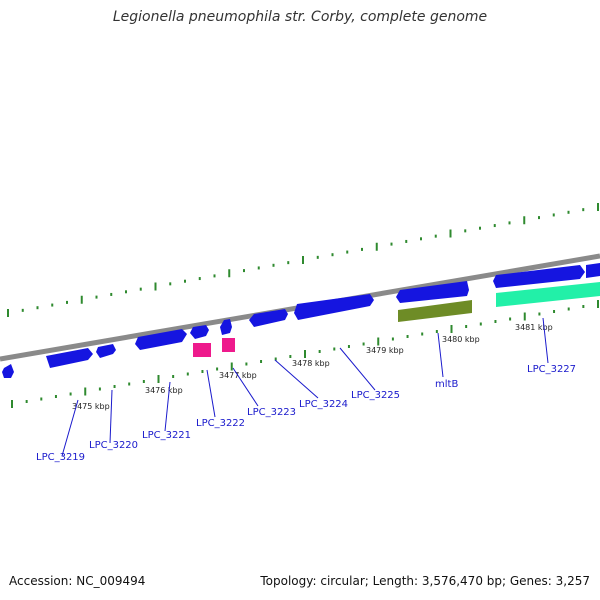 Image resolution: width=600 pixels, height=600 pixels. Describe the element at coordinates (461, 339) in the screenshot. I see `scale-tick-label: 3480 kbp` at that location.